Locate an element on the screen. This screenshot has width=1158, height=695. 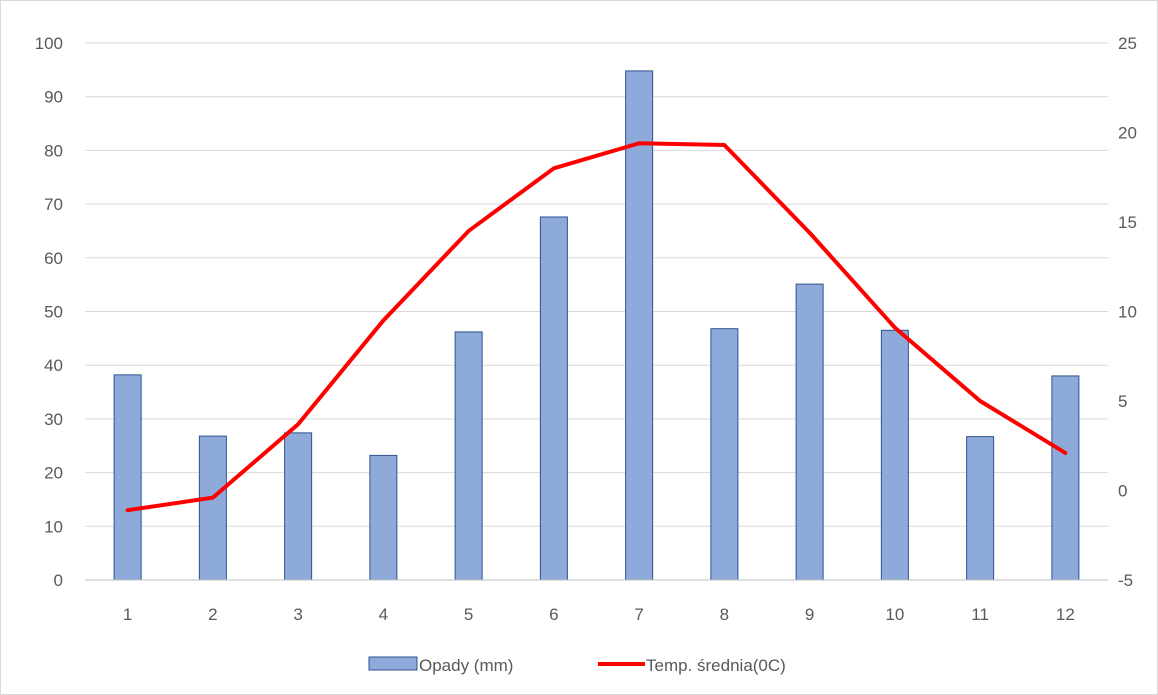
y-right-tick-label: 15 is located at coordinates (1127, 222).